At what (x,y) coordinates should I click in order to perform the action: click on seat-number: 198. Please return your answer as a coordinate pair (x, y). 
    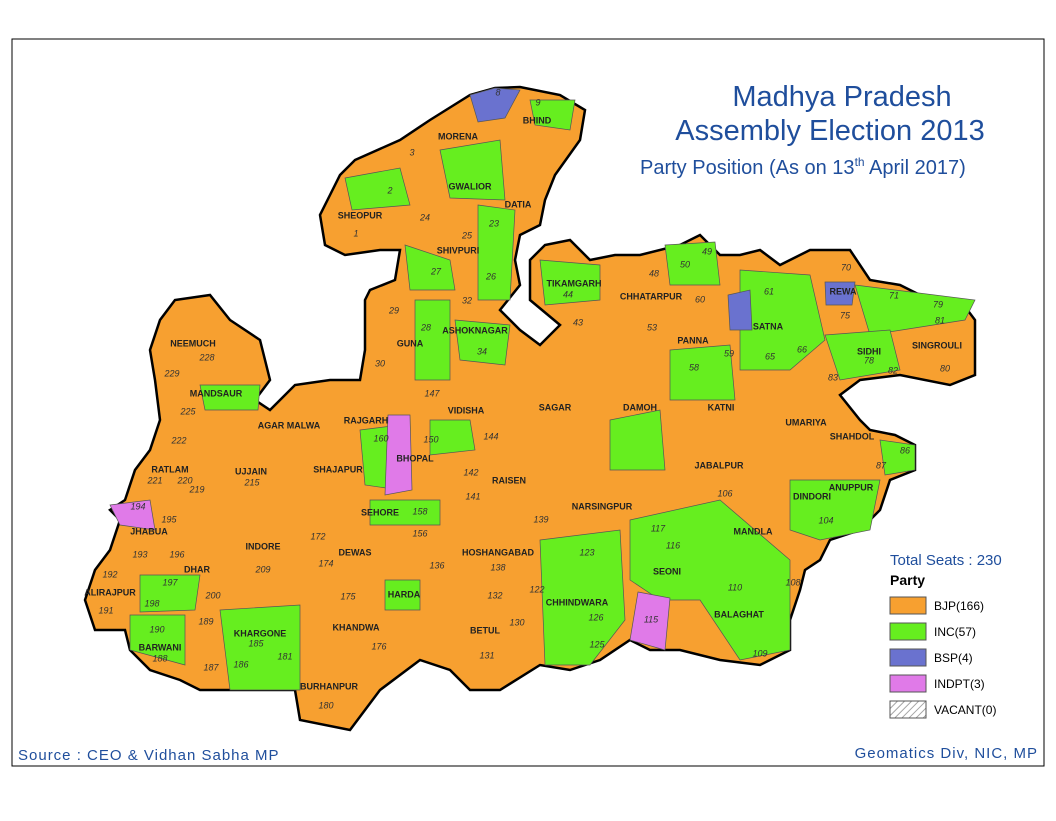
    Looking at the image, I should click on (151, 603).